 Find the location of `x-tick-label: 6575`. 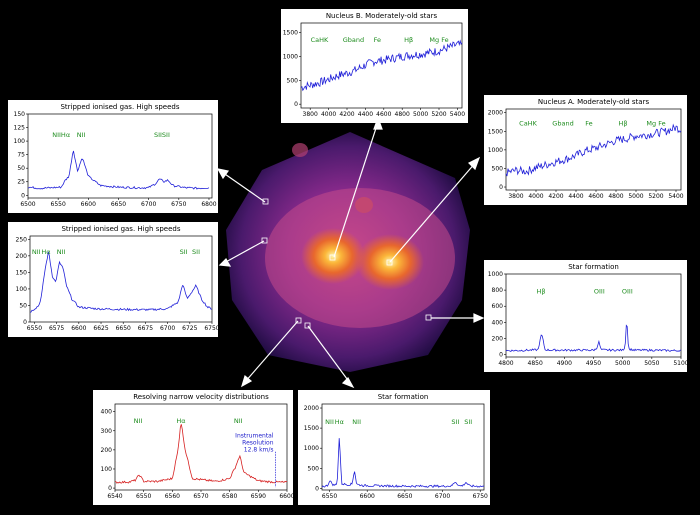

x-tick-label: 6575 is located at coordinates (56, 328).